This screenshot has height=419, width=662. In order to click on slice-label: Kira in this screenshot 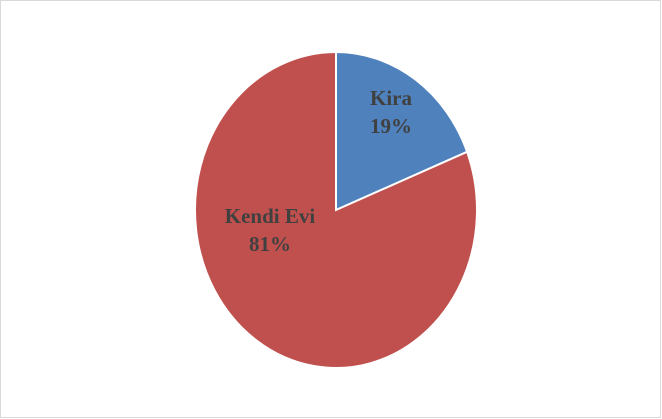, I will do `click(391, 98)`.